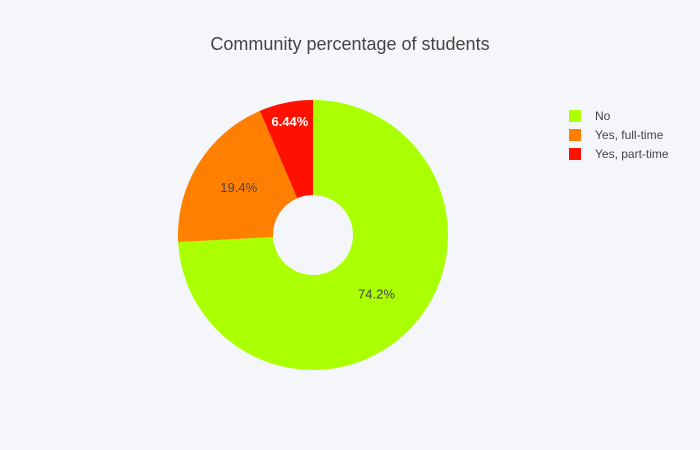 This screenshot has height=450, width=700. I want to click on slice-label-no: 74.2%, so click(376, 294).